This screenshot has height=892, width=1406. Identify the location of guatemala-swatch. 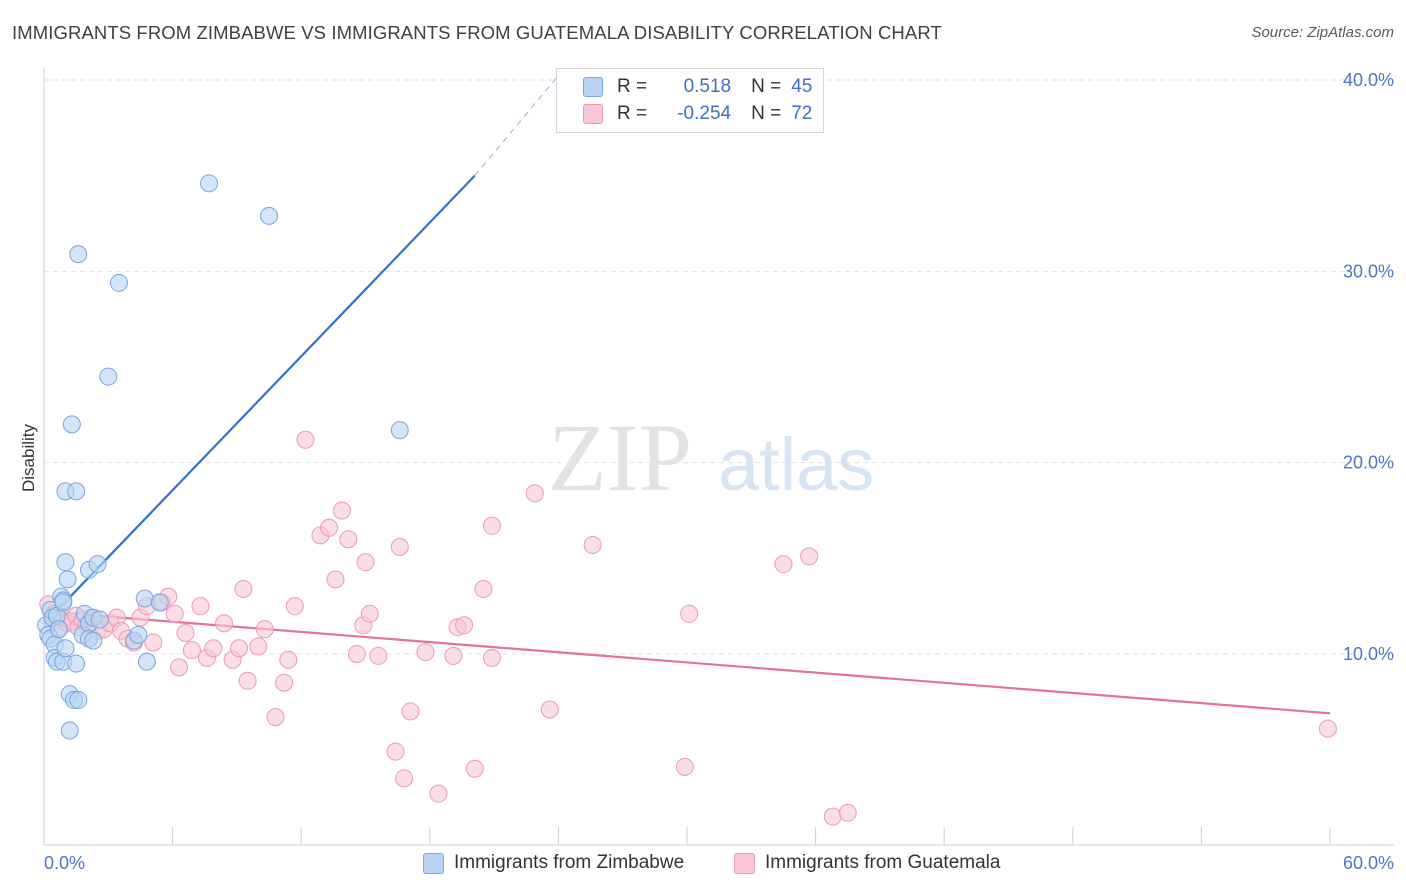
(593, 114).